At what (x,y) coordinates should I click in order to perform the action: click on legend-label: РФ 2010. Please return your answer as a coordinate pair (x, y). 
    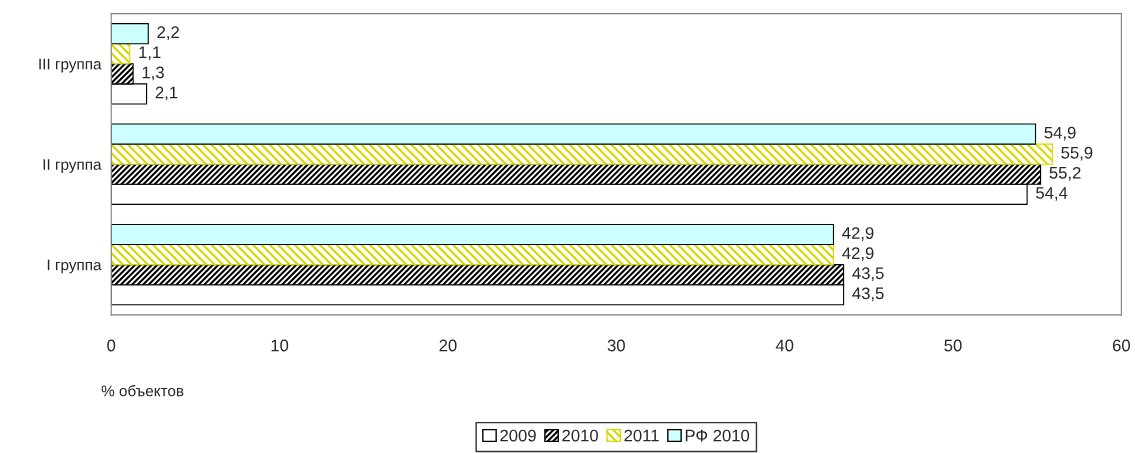
    Looking at the image, I should click on (717, 435).